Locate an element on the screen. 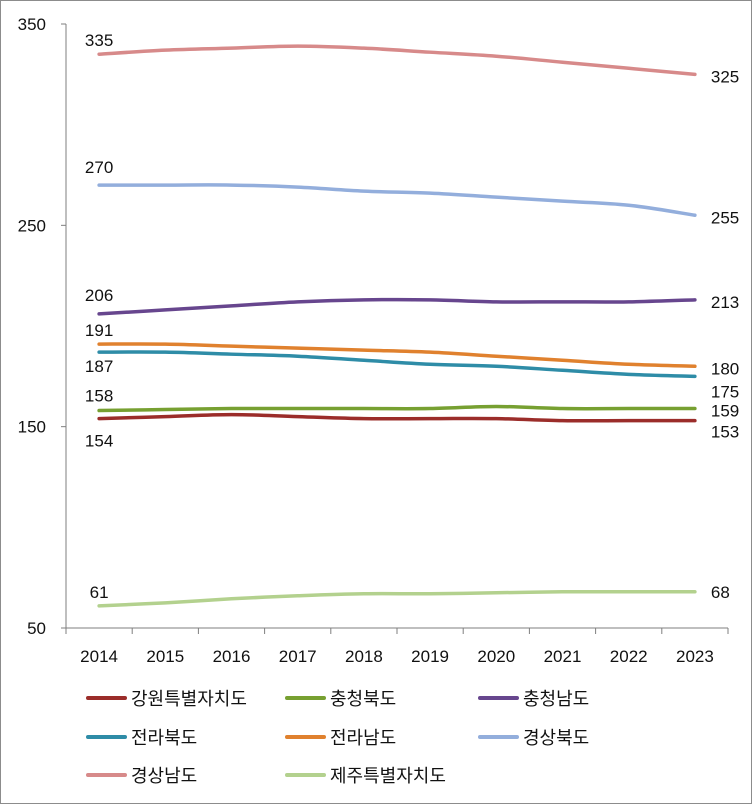  legend-label: 충청남도 is located at coordinates (556, 699).